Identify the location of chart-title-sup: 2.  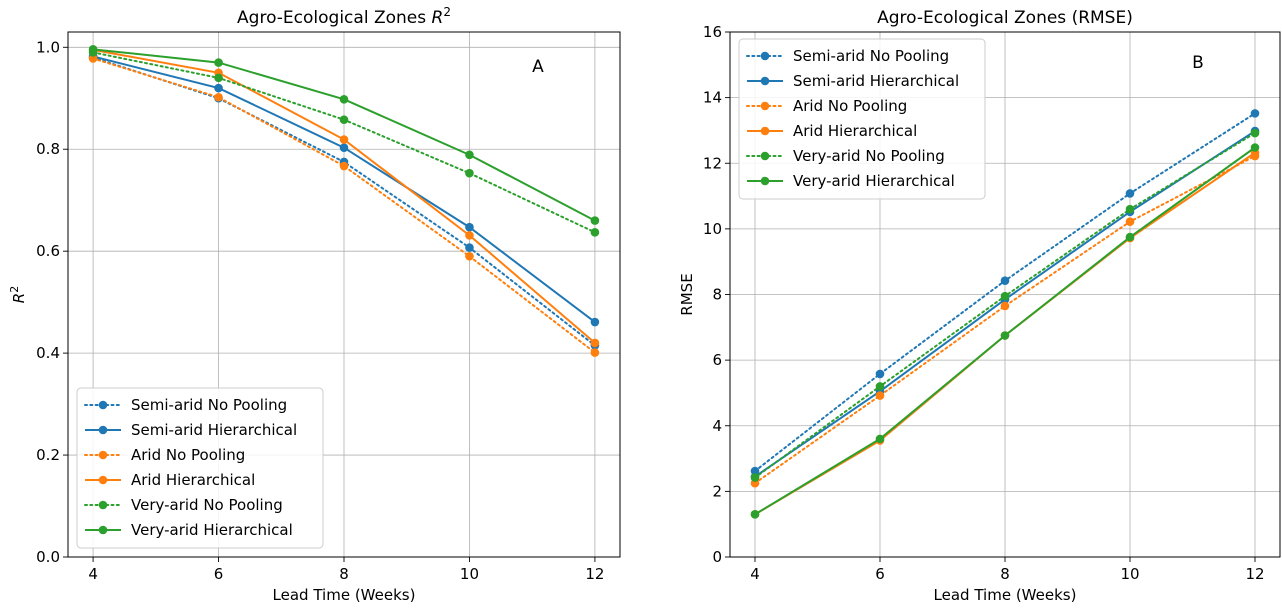
(447, 12).